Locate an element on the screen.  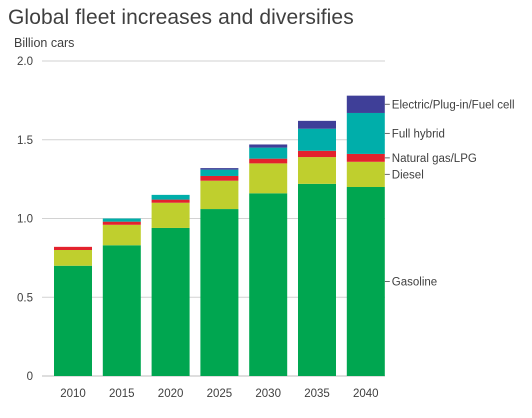
x-tick-label: 2015 is located at coordinates (122, 394).